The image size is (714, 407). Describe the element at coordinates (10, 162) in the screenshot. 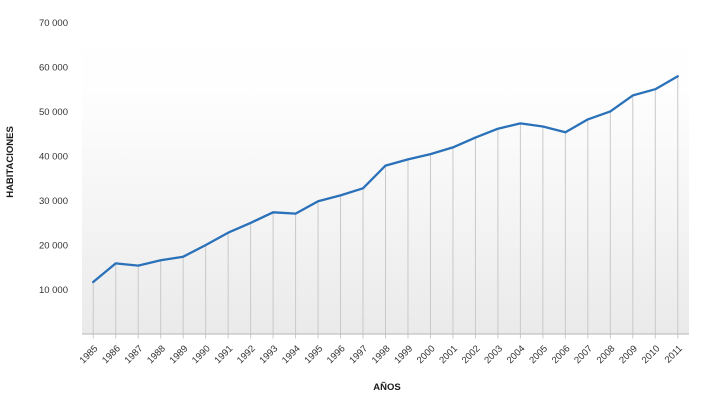

I see `y-axis-title: HABITACIONES` at that location.